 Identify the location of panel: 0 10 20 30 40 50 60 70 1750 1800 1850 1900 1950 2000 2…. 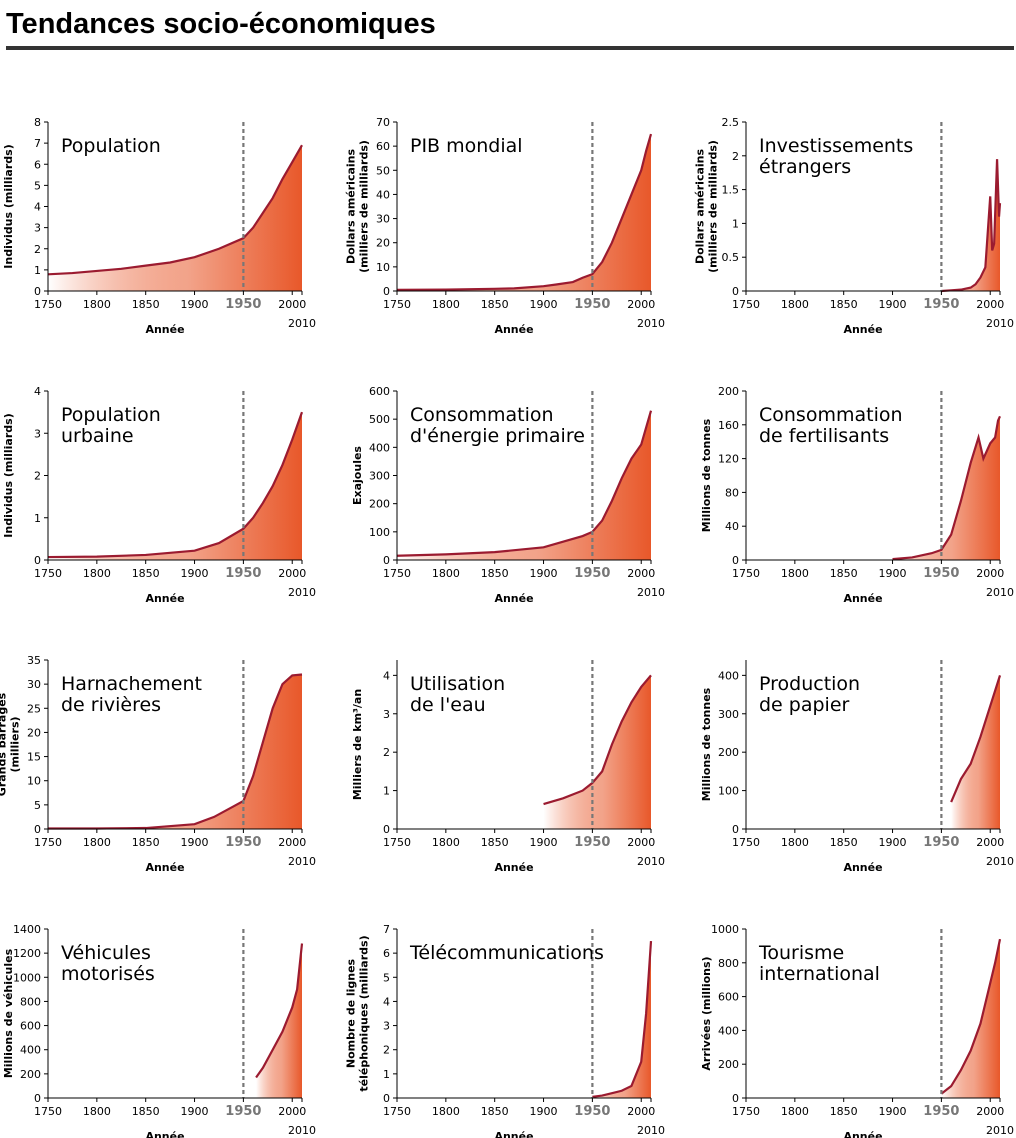
(505, 226).